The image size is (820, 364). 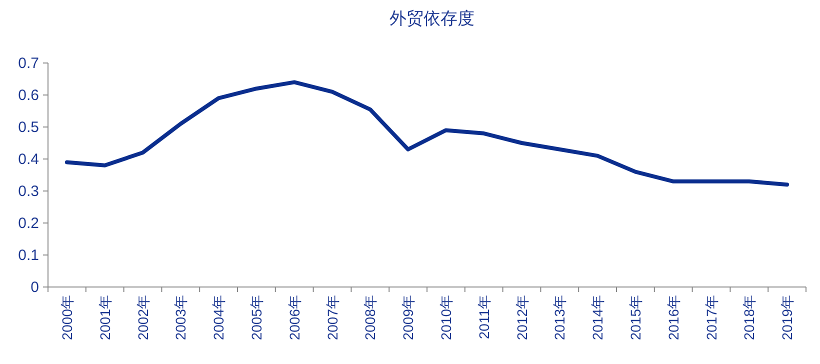 I want to click on x-tick-label: 2000年, so click(x=66, y=317).